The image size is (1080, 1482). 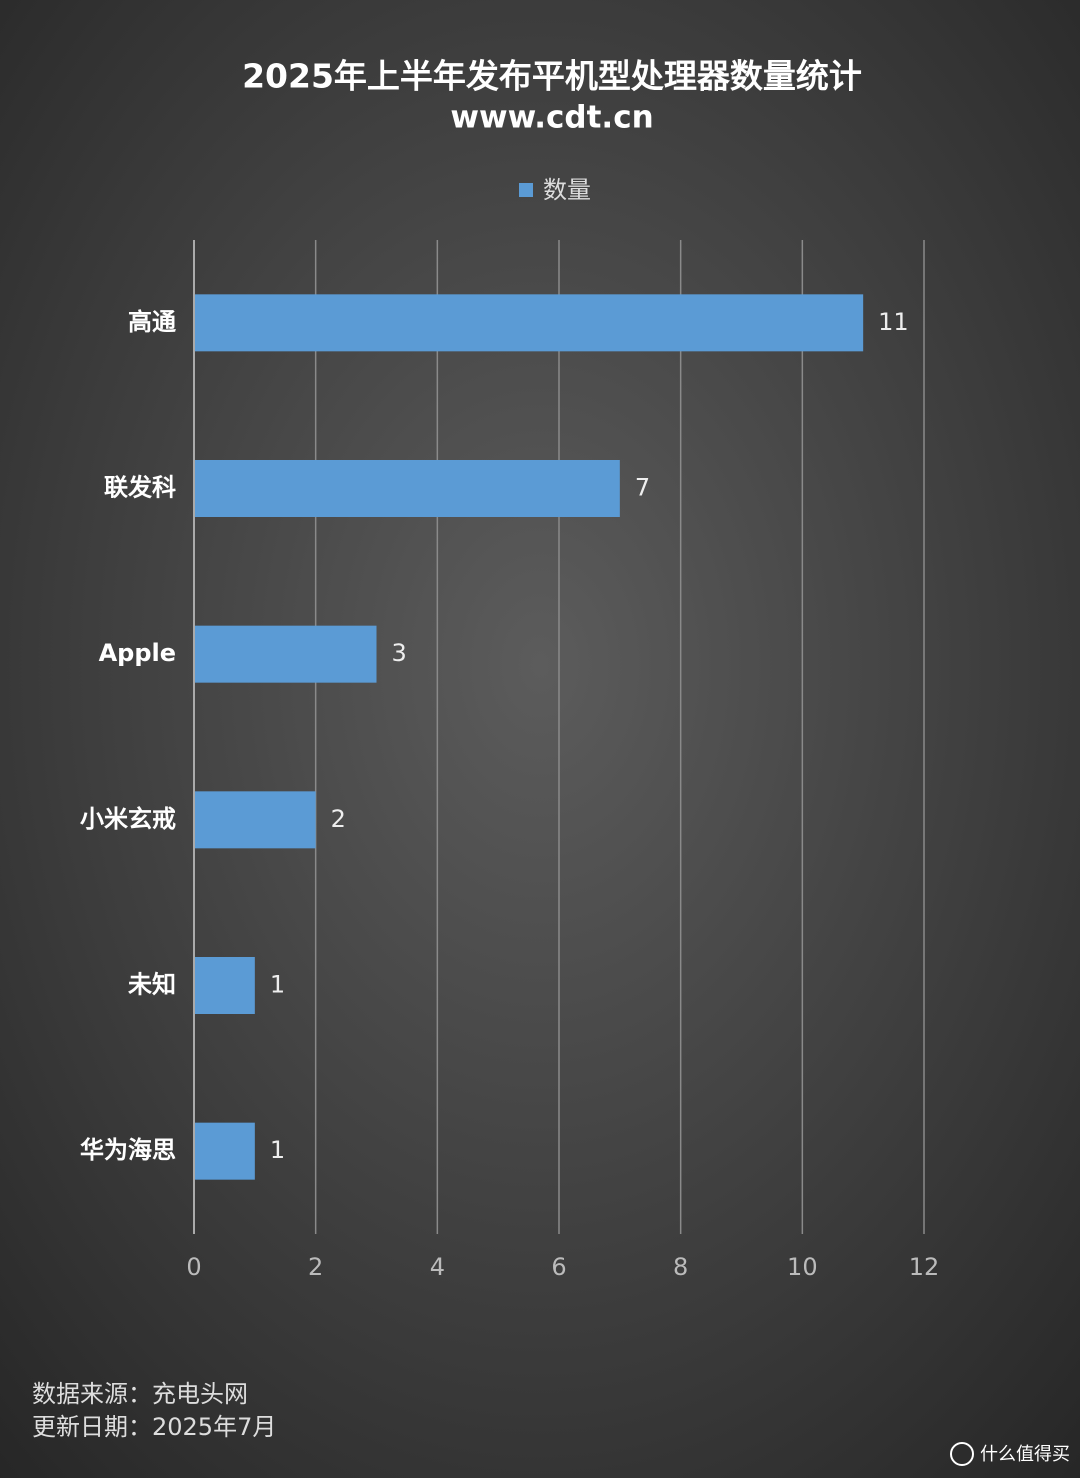 I want to click on x-tick-label: 4, so click(x=437, y=1267).